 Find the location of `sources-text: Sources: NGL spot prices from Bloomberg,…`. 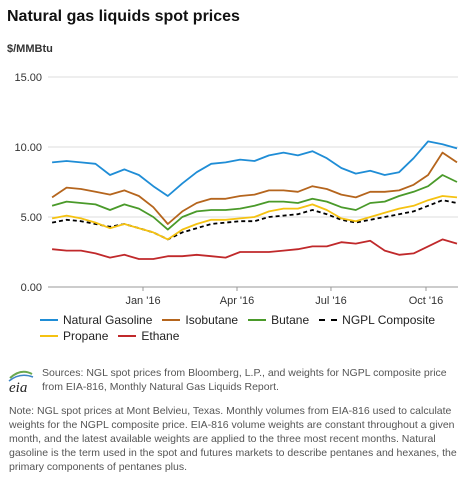

sources-text: Sources: NGL spot prices from Bloomberg,… is located at coordinates (244, 380).